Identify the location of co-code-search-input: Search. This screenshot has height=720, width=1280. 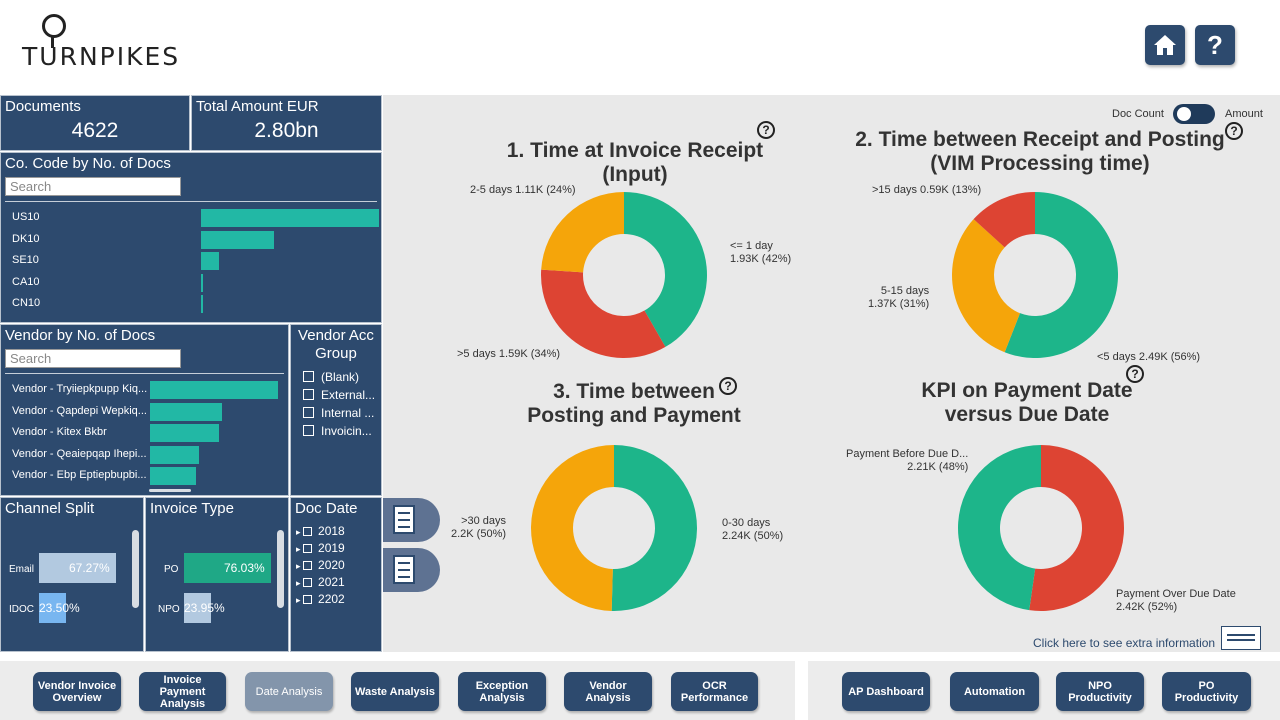
(93, 186).